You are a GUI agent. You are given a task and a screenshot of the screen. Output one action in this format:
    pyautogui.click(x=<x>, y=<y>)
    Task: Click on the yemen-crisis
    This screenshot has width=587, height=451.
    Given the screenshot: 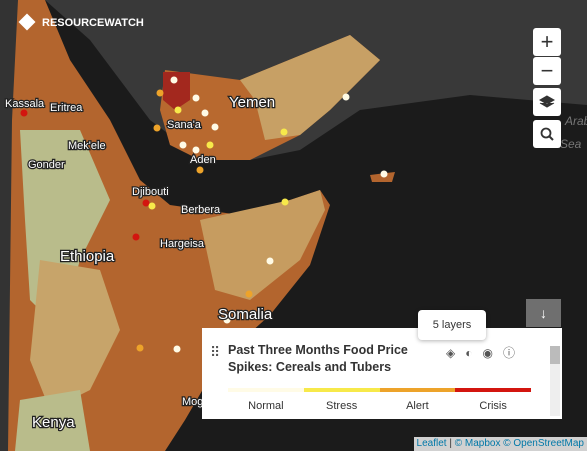 What is the action you would take?
    pyautogui.click(x=176, y=91)
    